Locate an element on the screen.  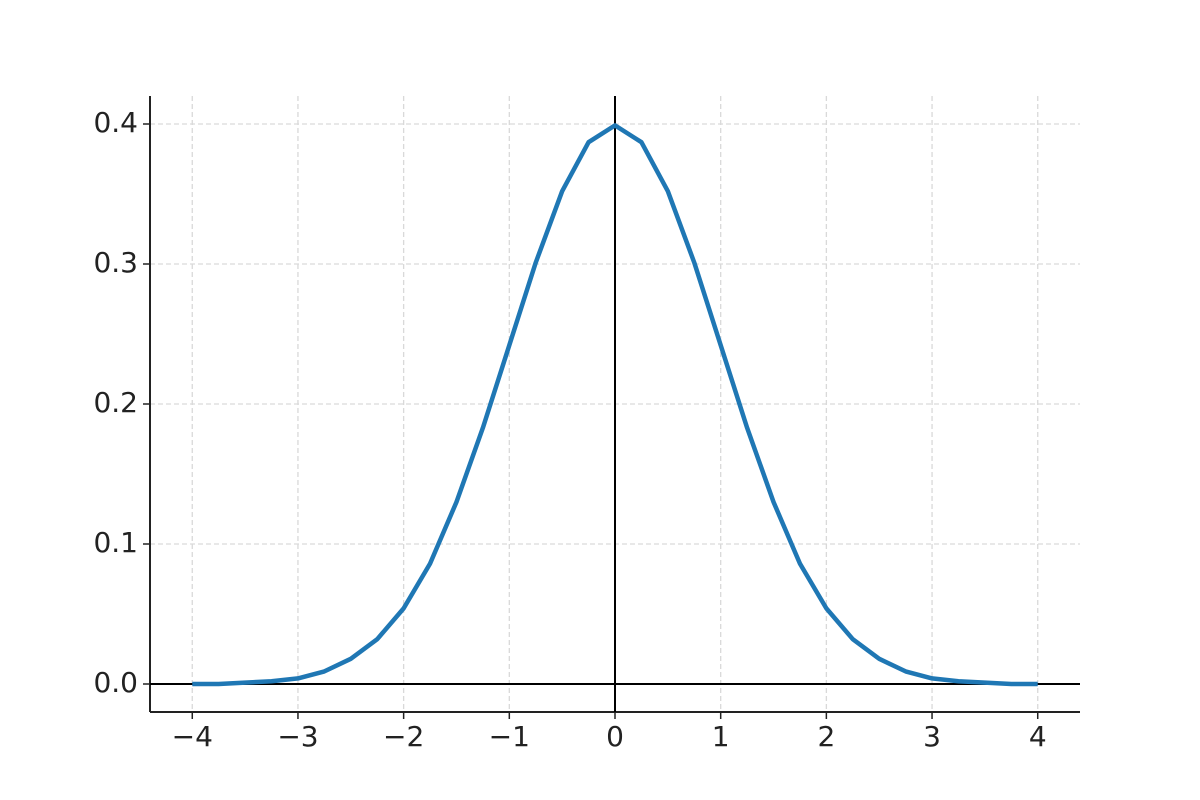
x-tick-label: −2 is located at coordinates (403, 736).